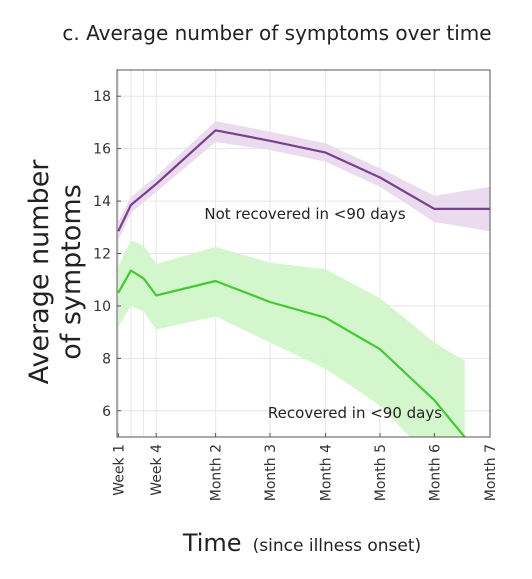  I want to click on x-tick-label: Month 4, so click(327, 472).